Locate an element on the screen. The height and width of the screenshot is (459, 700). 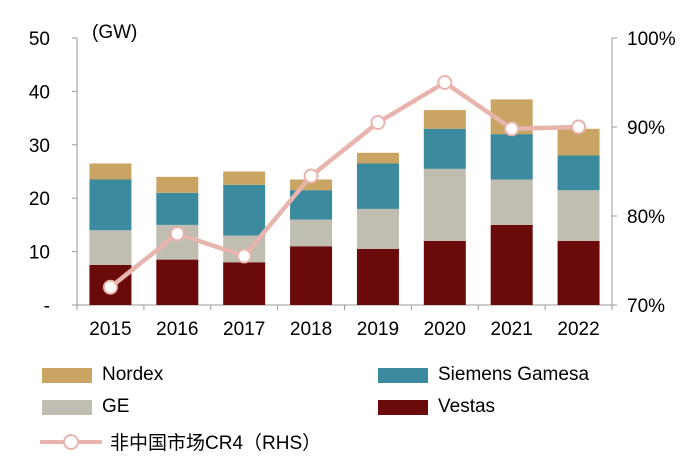
left-axis-tick-label: 50 is located at coordinates (39, 39).